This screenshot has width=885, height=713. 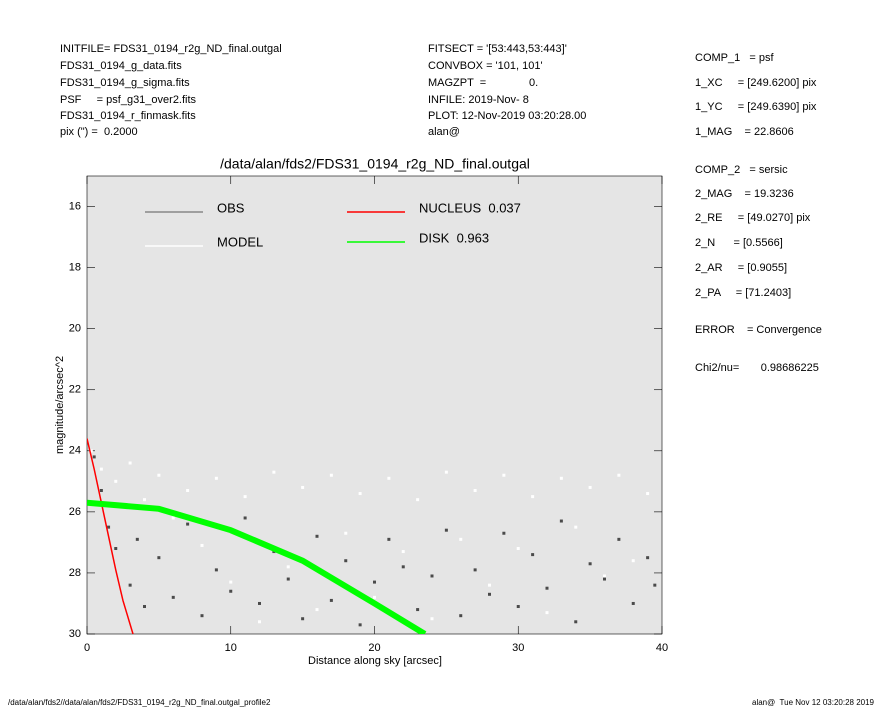 I want to click on info-right: Chi2/nu= 0.98686225, so click(x=757, y=368).